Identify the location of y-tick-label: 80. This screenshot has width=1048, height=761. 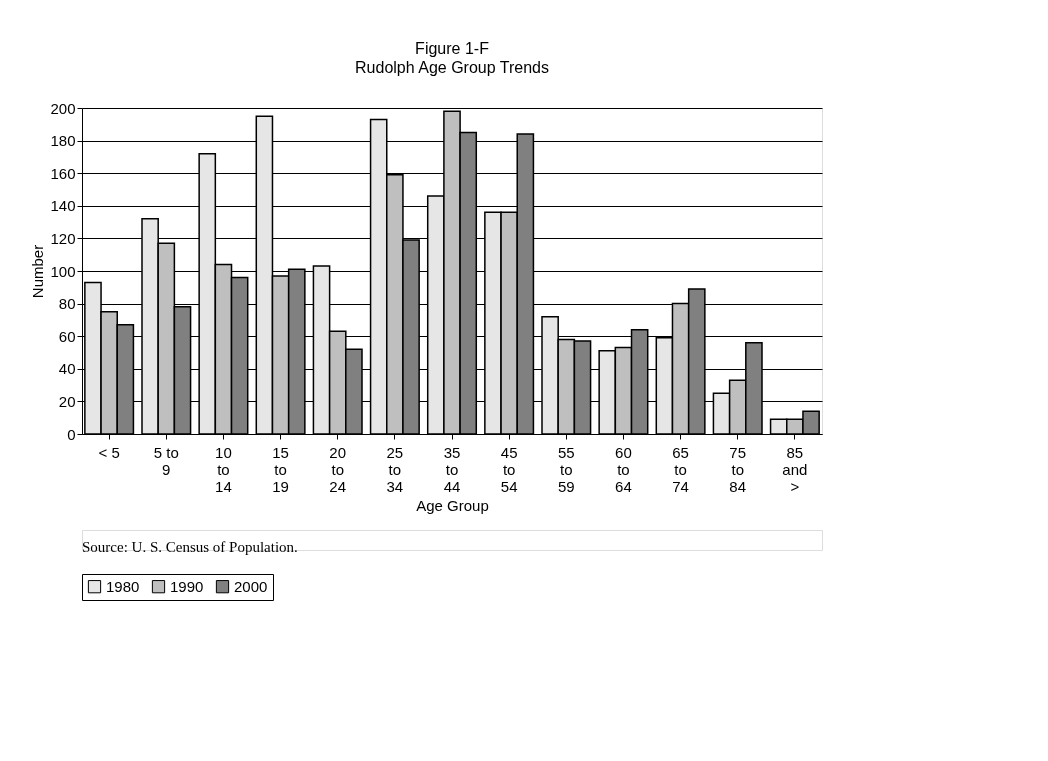
(67, 304).